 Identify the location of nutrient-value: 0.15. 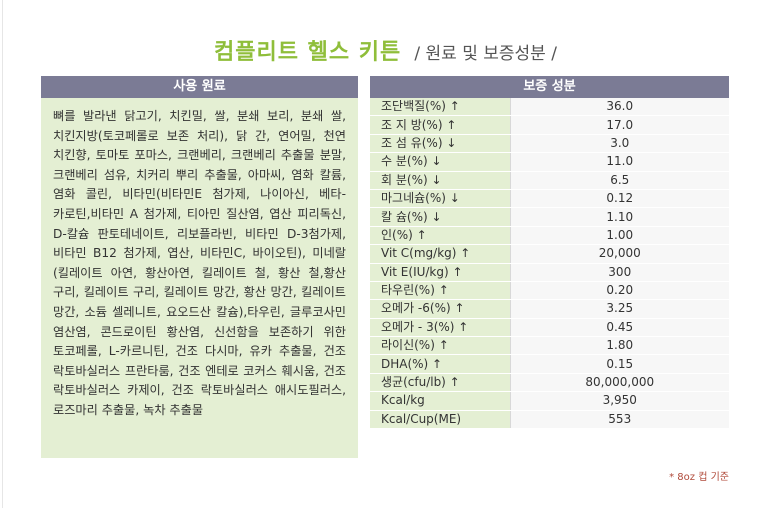
(619, 364).